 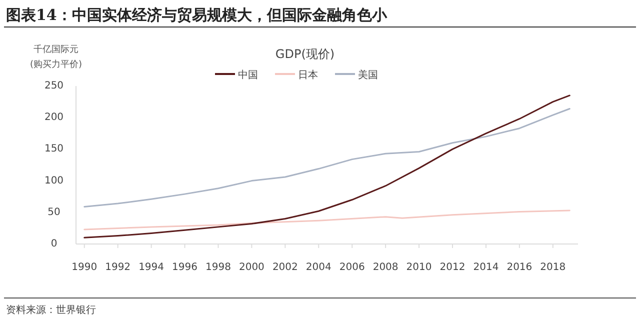 I want to click on x-tick-label: 1990, so click(x=85, y=267).